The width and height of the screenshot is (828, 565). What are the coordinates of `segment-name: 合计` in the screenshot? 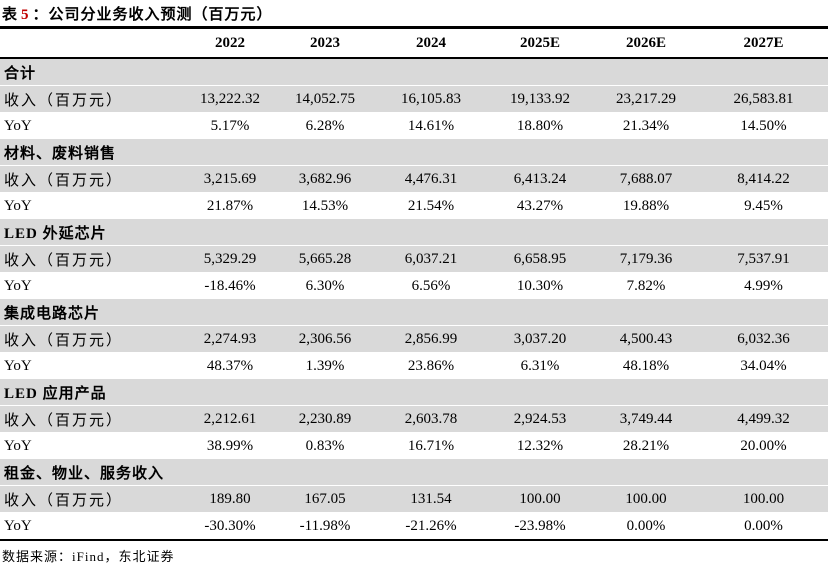 It's located at (414, 72).